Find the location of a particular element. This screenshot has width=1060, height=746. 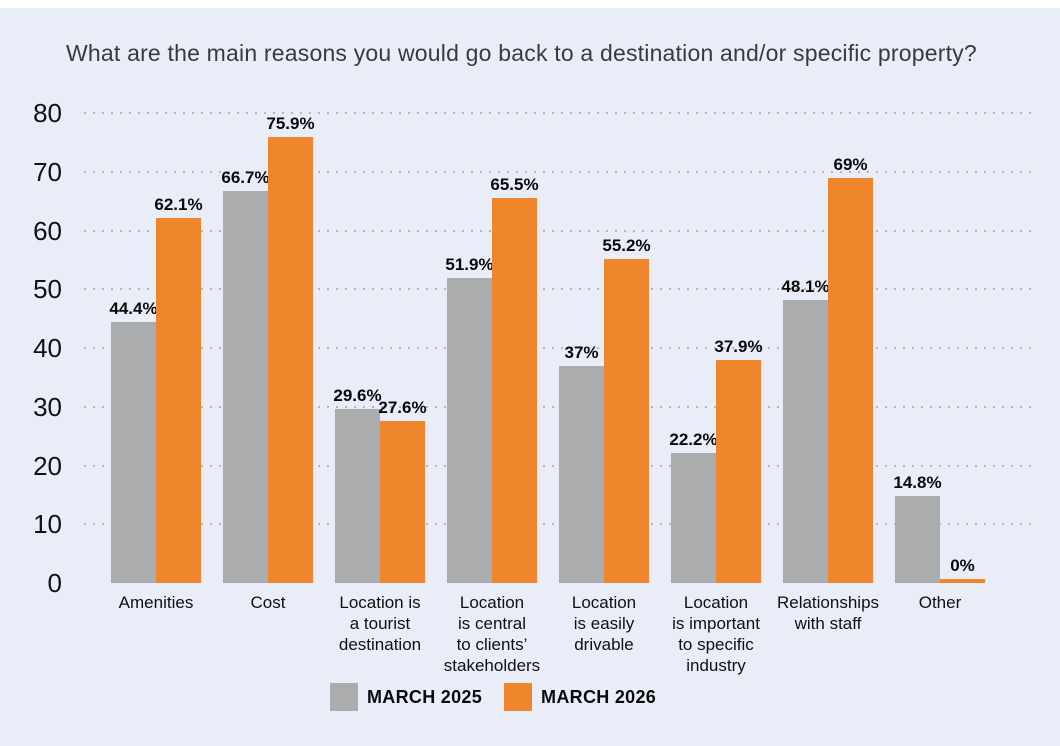

y-axis-tick-label: 10 is located at coordinates (47, 524).